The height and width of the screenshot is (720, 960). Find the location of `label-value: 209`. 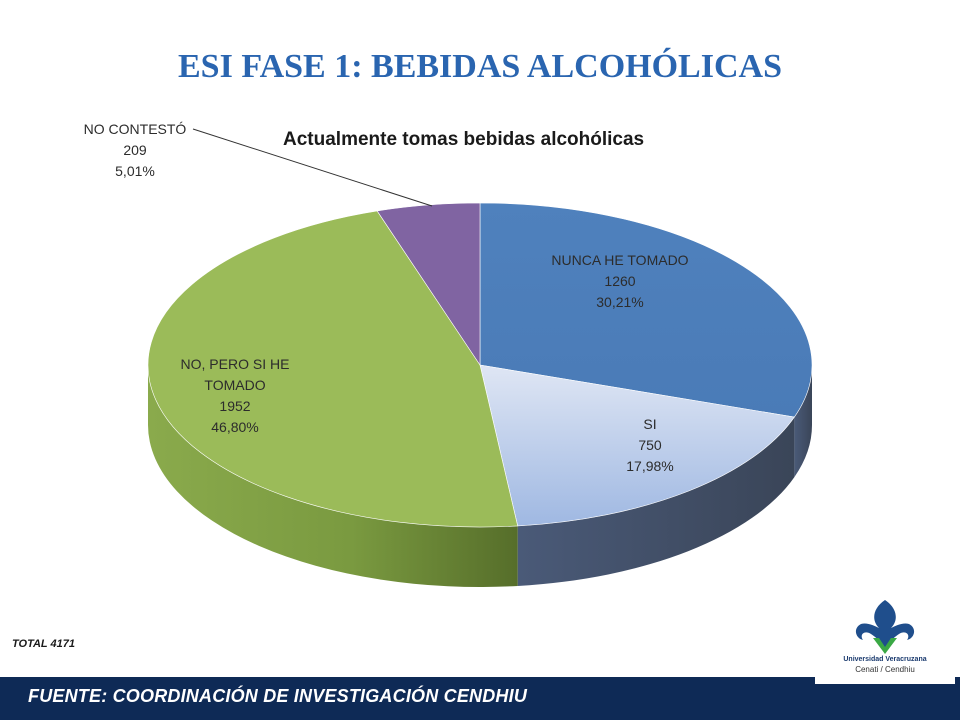

label-value: 209 is located at coordinates (135, 150).